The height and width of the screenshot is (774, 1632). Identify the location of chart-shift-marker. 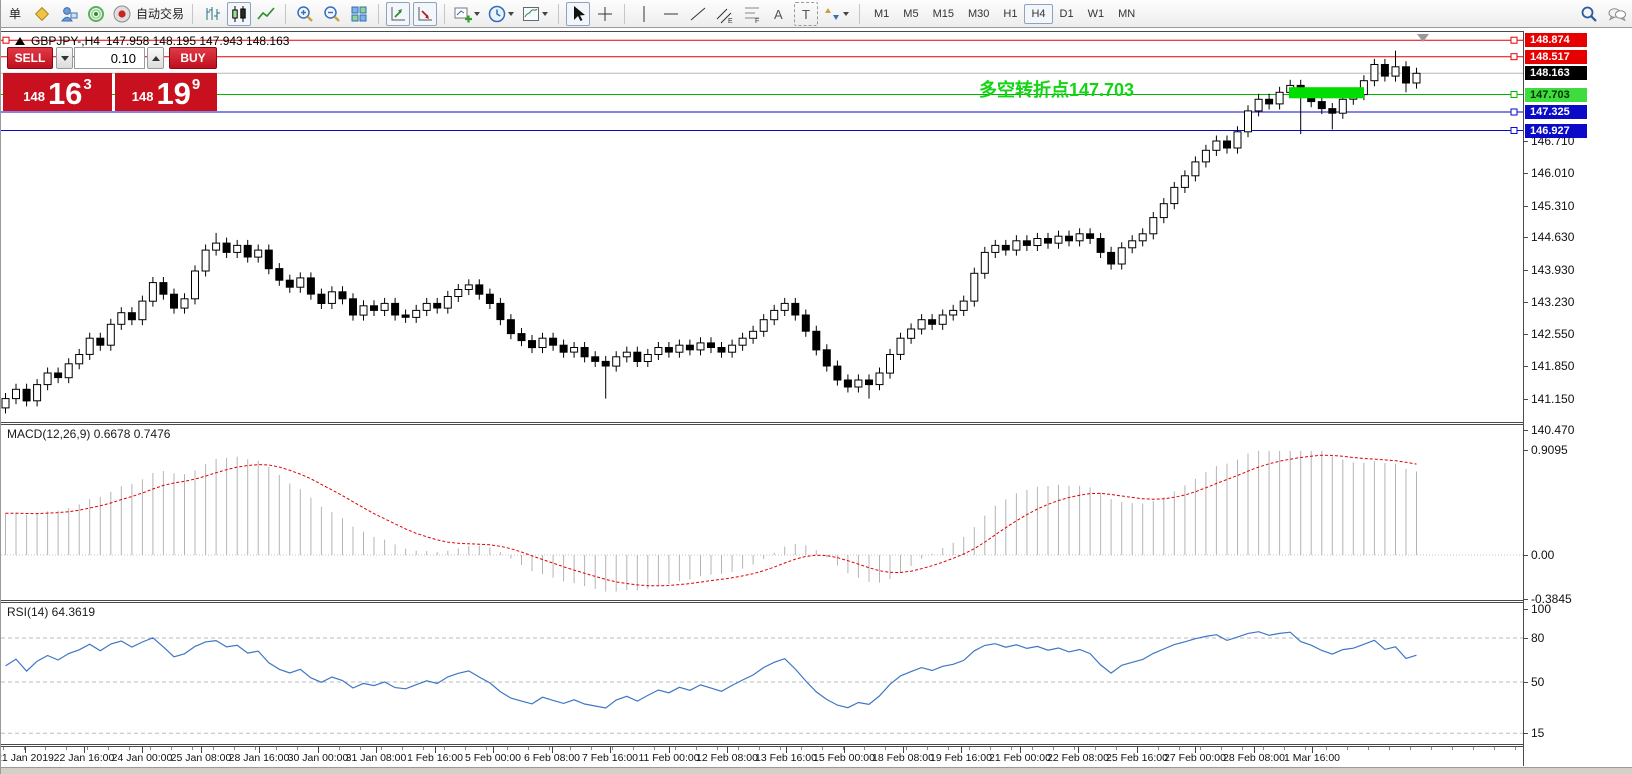
(1423, 38).